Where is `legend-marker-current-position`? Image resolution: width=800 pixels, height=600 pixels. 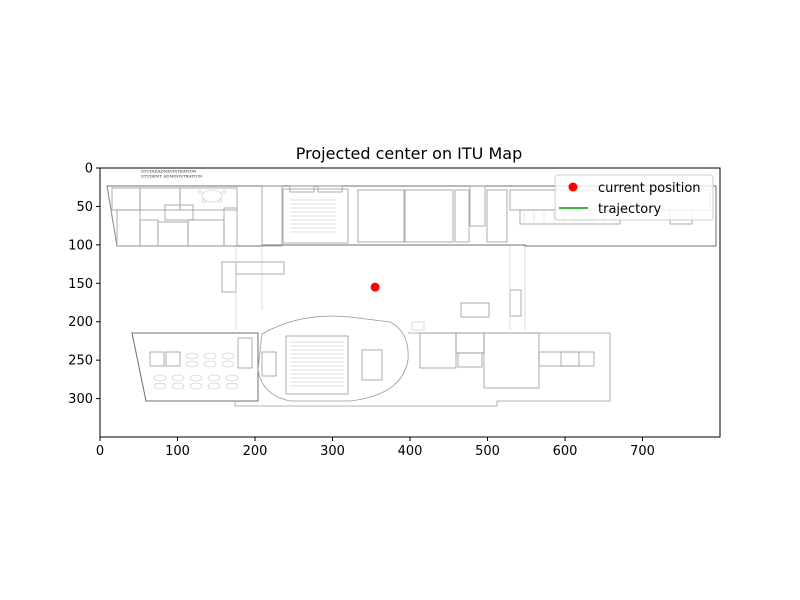 legend-marker-current-position is located at coordinates (573, 187).